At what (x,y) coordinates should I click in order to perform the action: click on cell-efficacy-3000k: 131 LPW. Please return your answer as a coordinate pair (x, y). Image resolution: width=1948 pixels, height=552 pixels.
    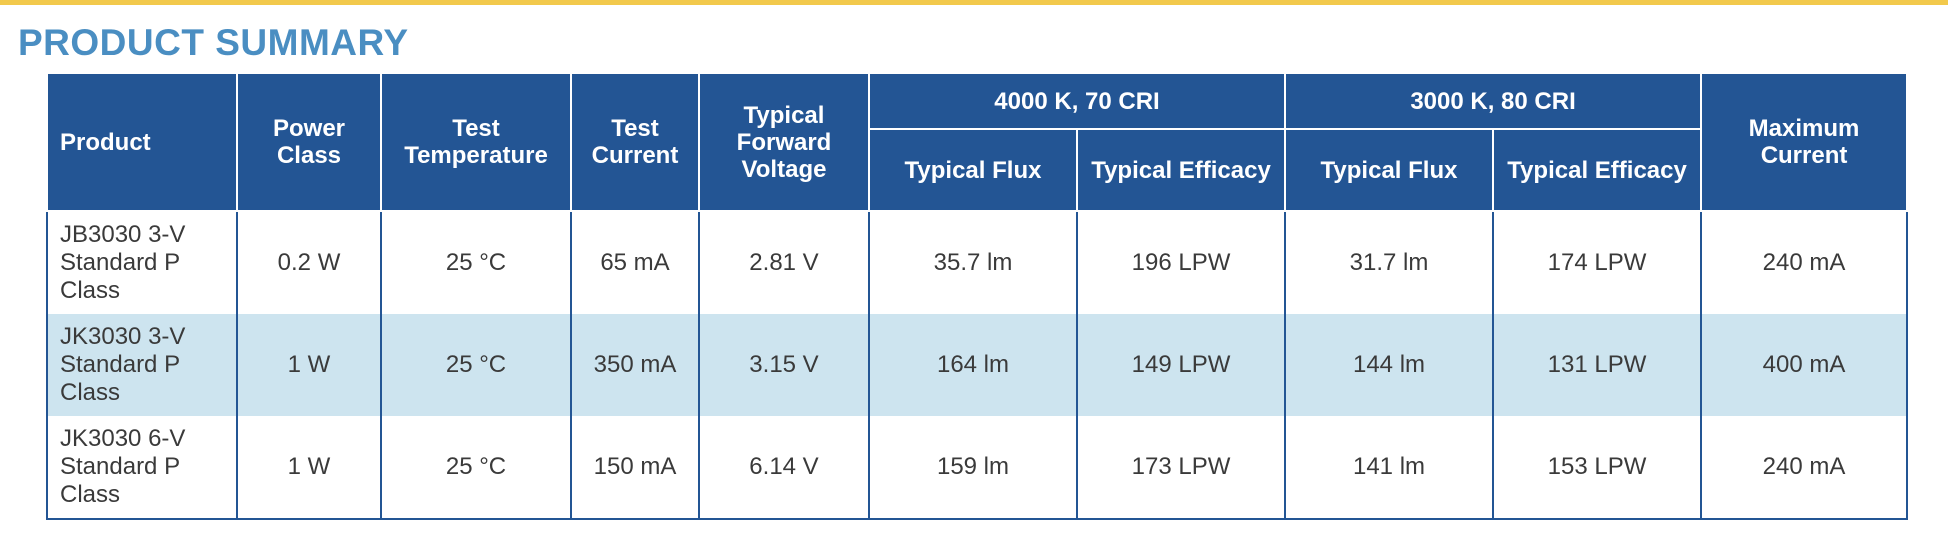
    Looking at the image, I should click on (1597, 365).